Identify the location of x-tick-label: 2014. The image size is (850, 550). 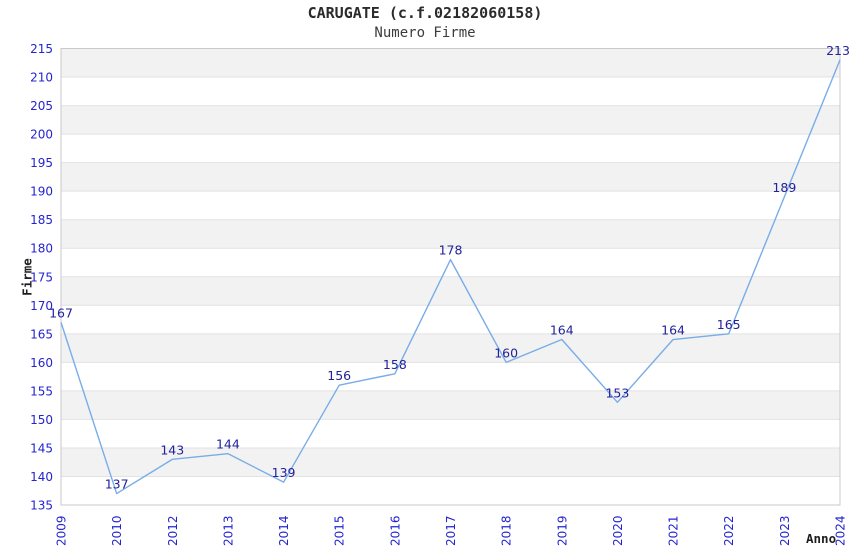
(284, 530).